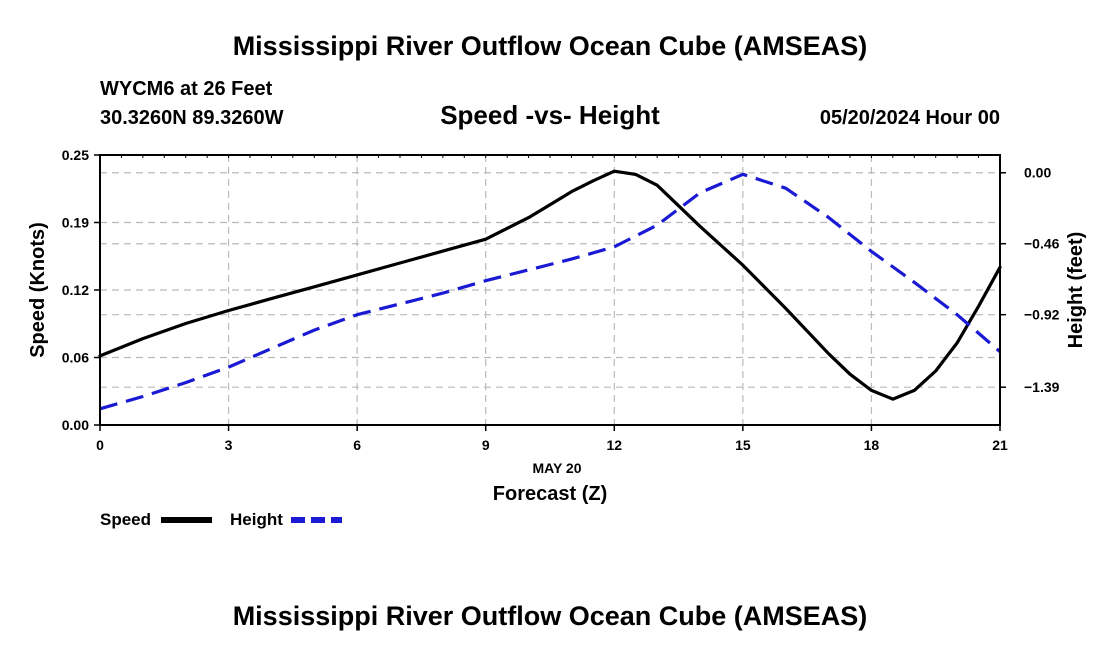 This screenshot has height=650, width=1100. What do you see at coordinates (1042, 387) in the screenshot?
I see `y2-tick-label: −1.39` at bounding box center [1042, 387].